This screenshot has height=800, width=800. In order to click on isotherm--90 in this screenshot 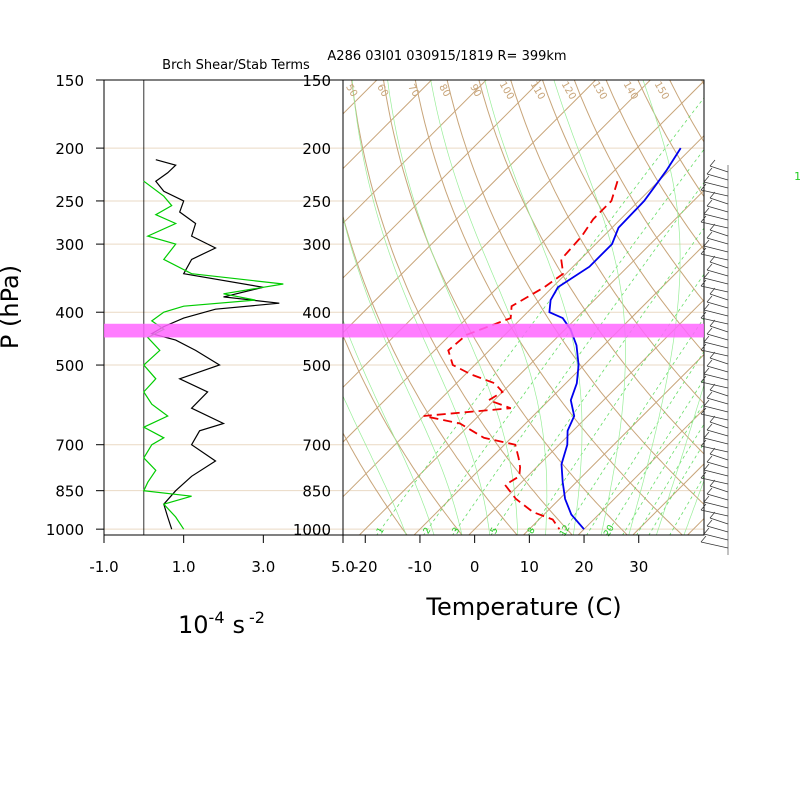, I will do `click(388, 125)`.